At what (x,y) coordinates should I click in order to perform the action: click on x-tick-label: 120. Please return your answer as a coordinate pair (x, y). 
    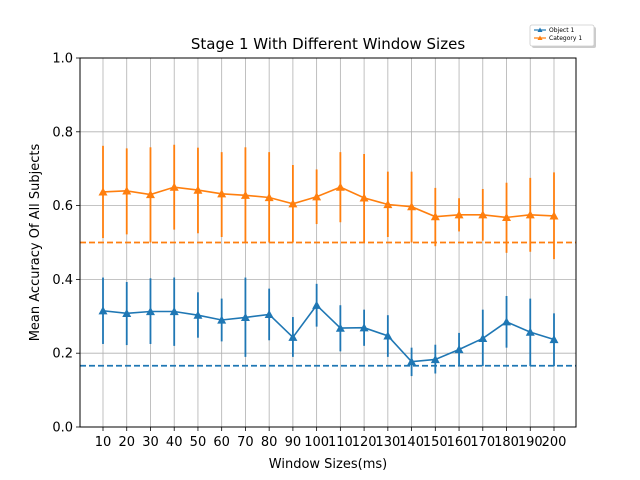
    Looking at the image, I should click on (364, 442).